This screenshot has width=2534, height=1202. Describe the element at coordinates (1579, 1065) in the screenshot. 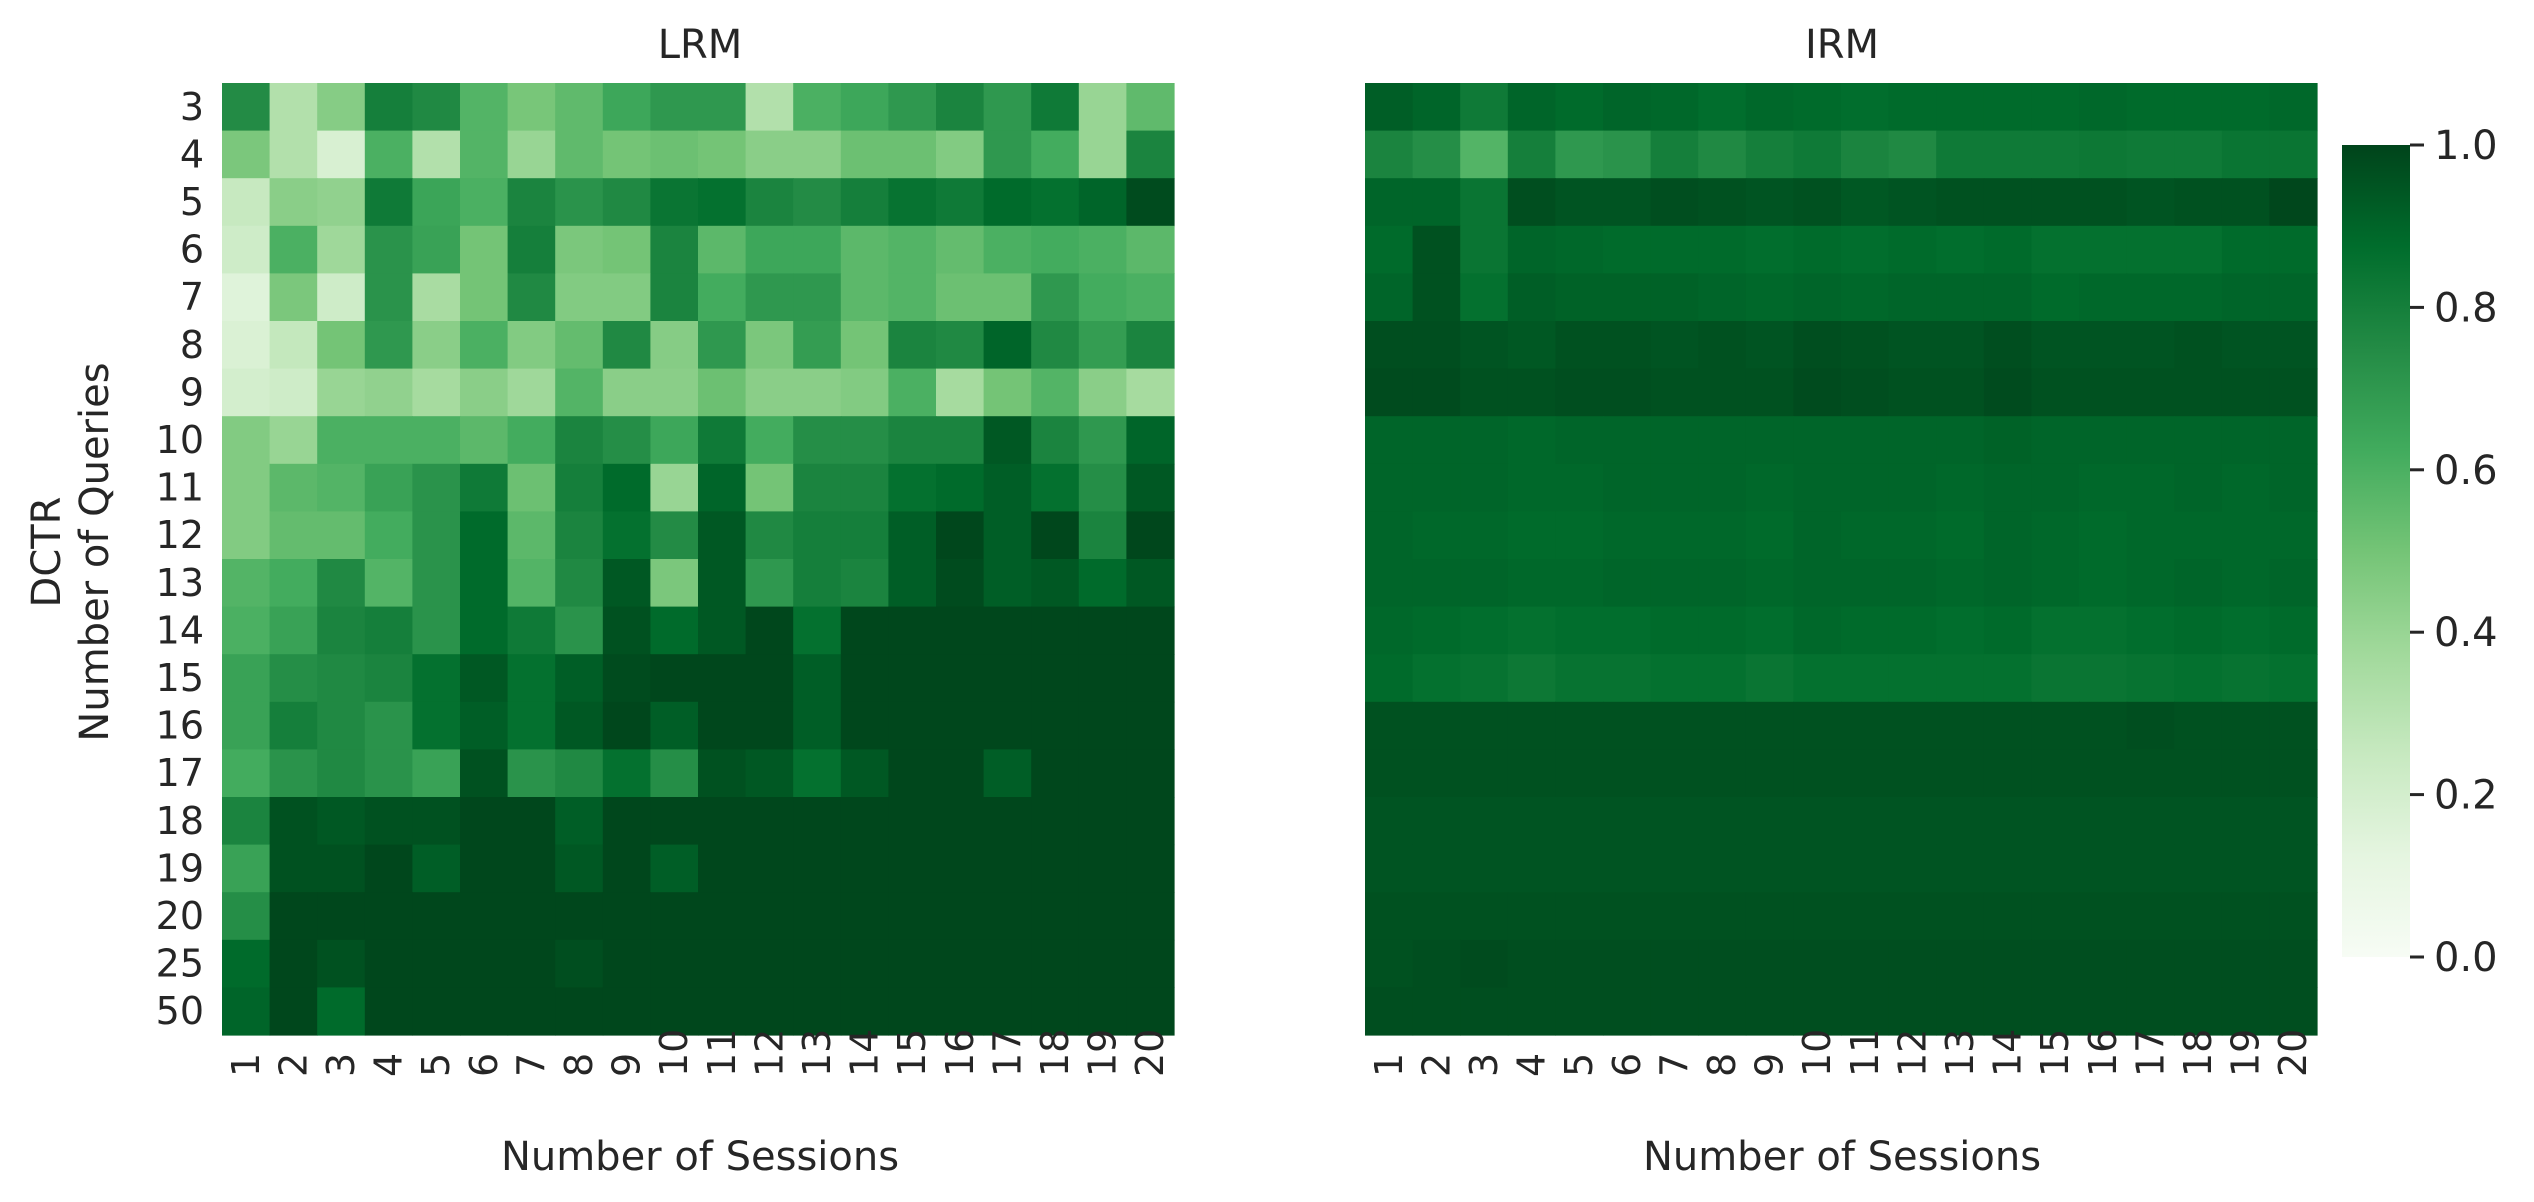

I see `x-tick-label: 5` at that location.